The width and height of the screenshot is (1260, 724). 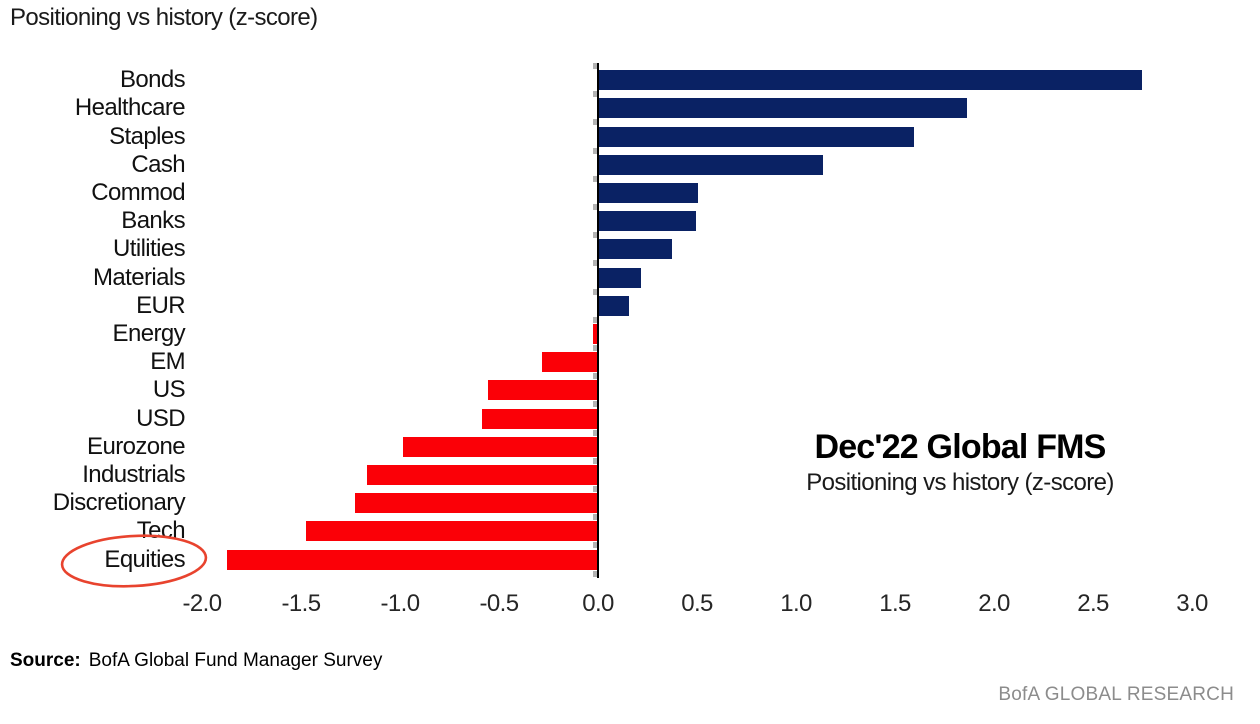 What do you see at coordinates (301, 603) in the screenshot?
I see `x-tick-label--1.5: -1.5` at bounding box center [301, 603].